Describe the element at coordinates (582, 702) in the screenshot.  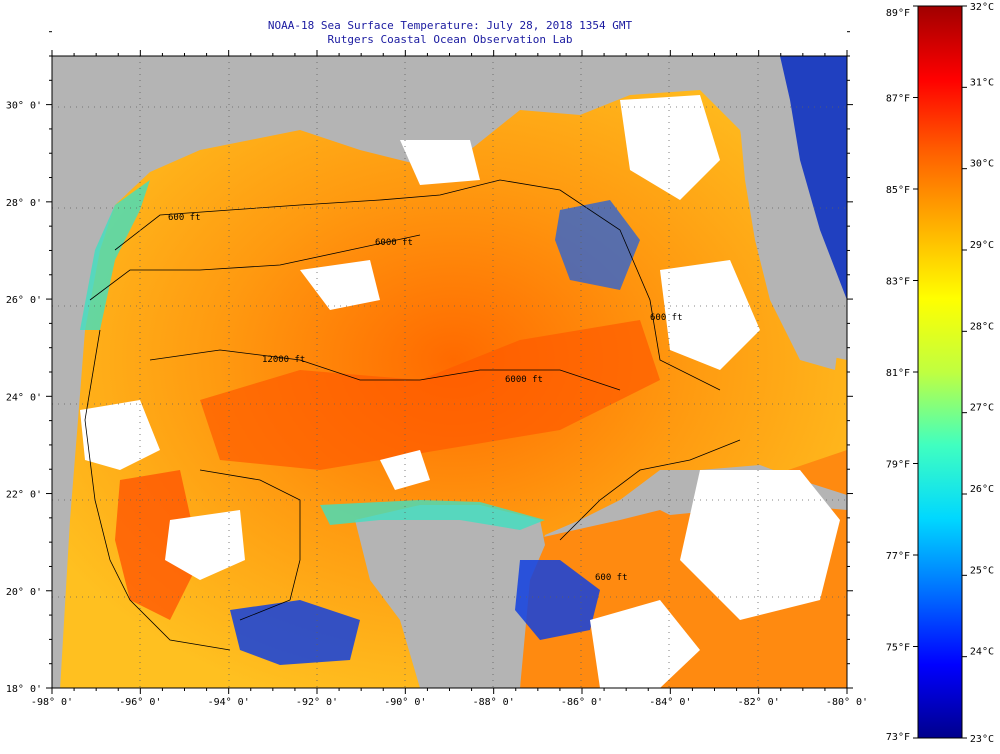
I see `lon-tick-label: -86° 0'` at that location.